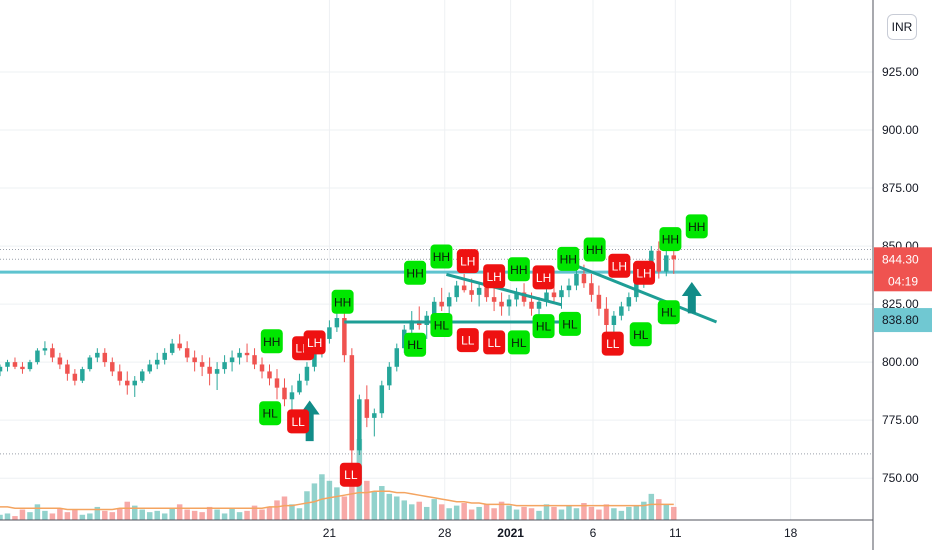  I want to click on x-tick-label: 28, so click(445, 533).